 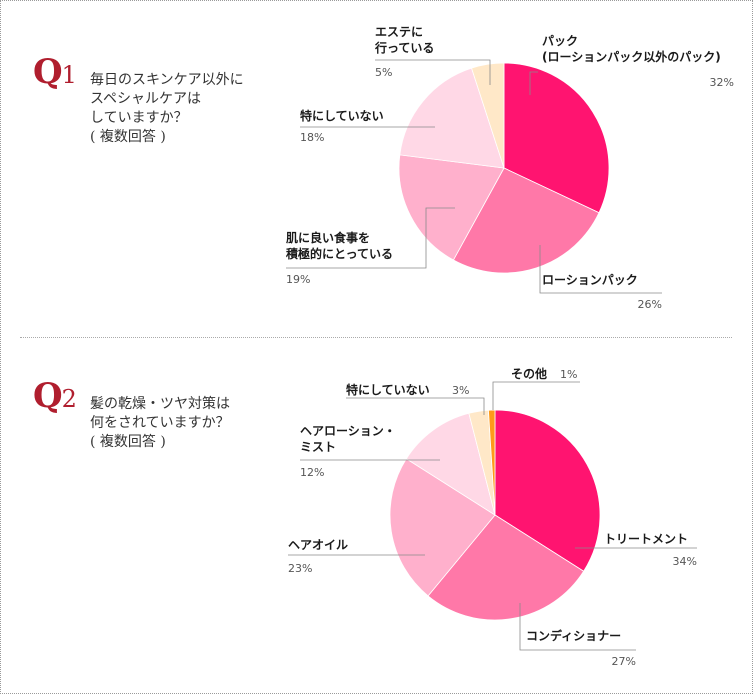 I want to click on slice-label: エステに行っている, so click(x=404, y=40).